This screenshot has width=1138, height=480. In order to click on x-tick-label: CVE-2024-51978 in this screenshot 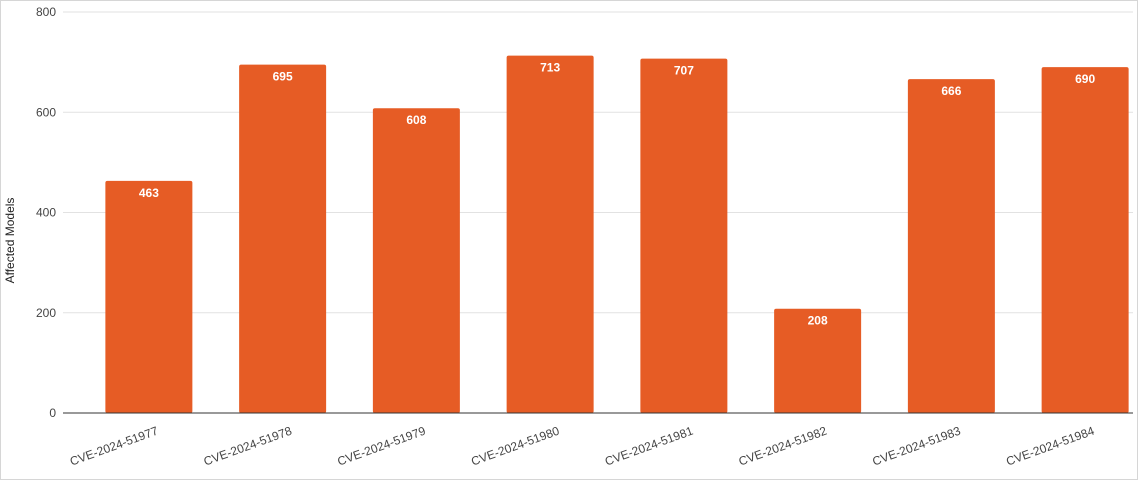, I will do `click(248, 446)`.